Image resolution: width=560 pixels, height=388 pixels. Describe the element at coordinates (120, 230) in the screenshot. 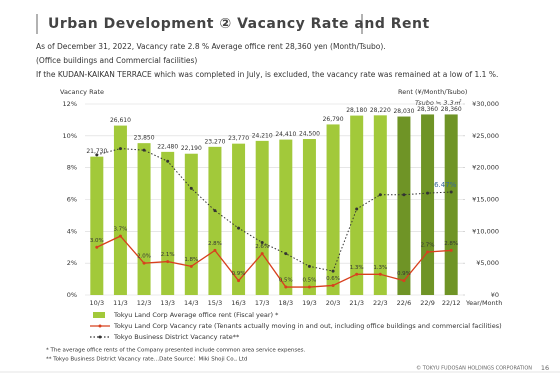

I see `data-label: 3.7%` at that location.